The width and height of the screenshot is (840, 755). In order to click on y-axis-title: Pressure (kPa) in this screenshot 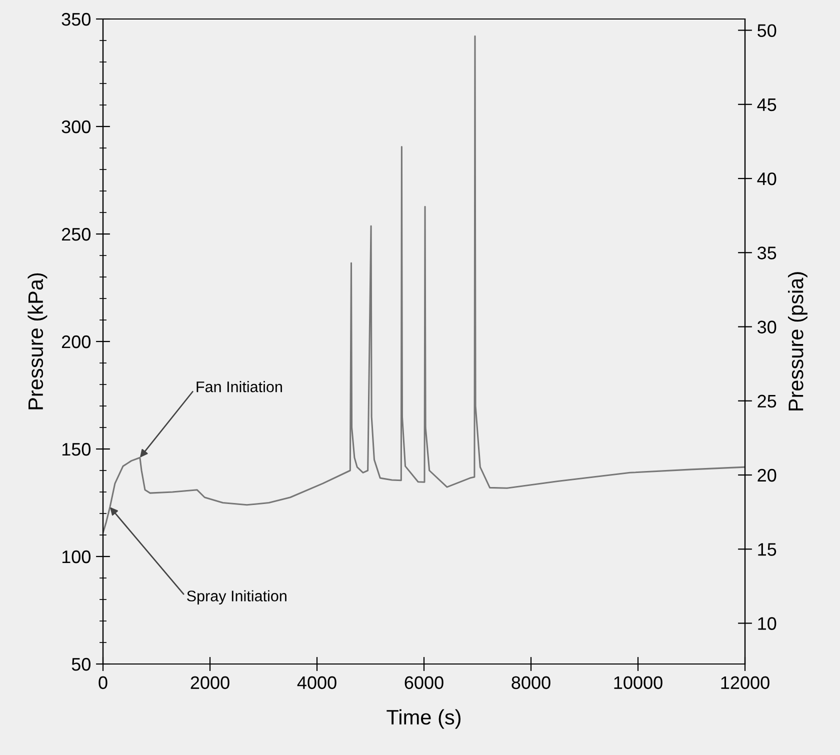, I will do `click(38, 341)`.